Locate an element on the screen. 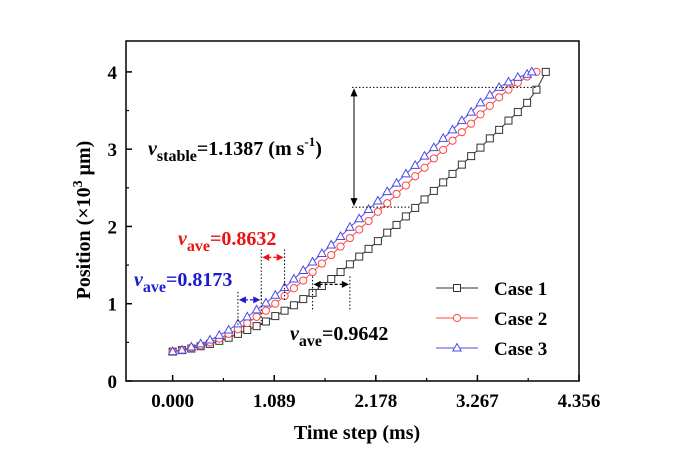 The image size is (685, 455). annotation-stable-close: ) is located at coordinates (318, 149).